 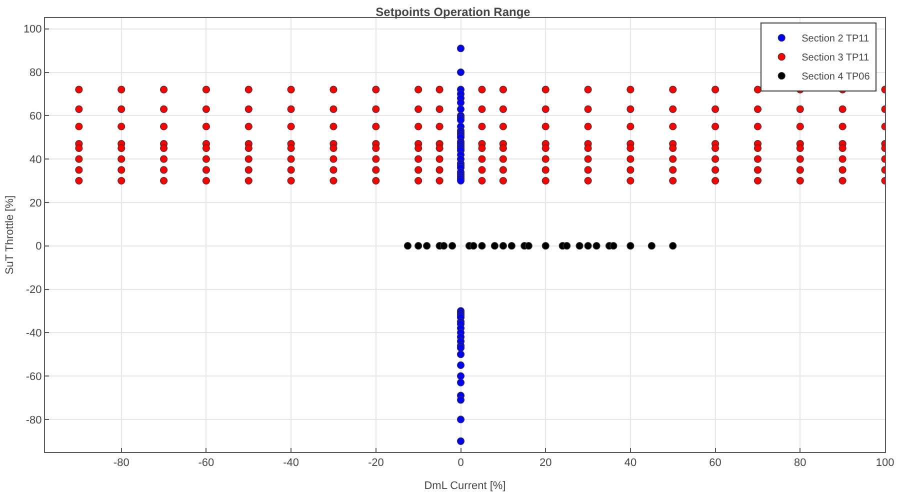 What do you see at coordinates (800, 463) in the screenshot?
I see `x-tick-label: 80` at bounding box center [800, 463].